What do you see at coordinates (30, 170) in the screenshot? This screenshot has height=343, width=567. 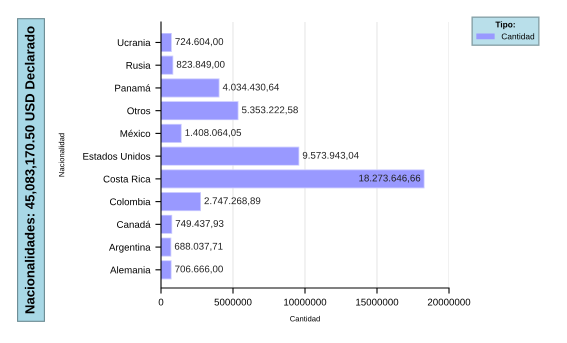 I see `text: Nacionalidades: 45,083,170.50 USD Declarado` at bounding box center [30, 170].